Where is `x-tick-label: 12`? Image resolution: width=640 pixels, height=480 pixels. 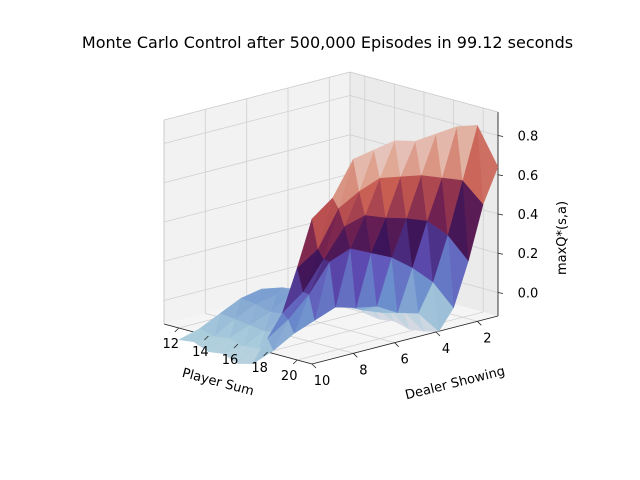
x-tick-label: 12 is located at coordinates (171, 344).